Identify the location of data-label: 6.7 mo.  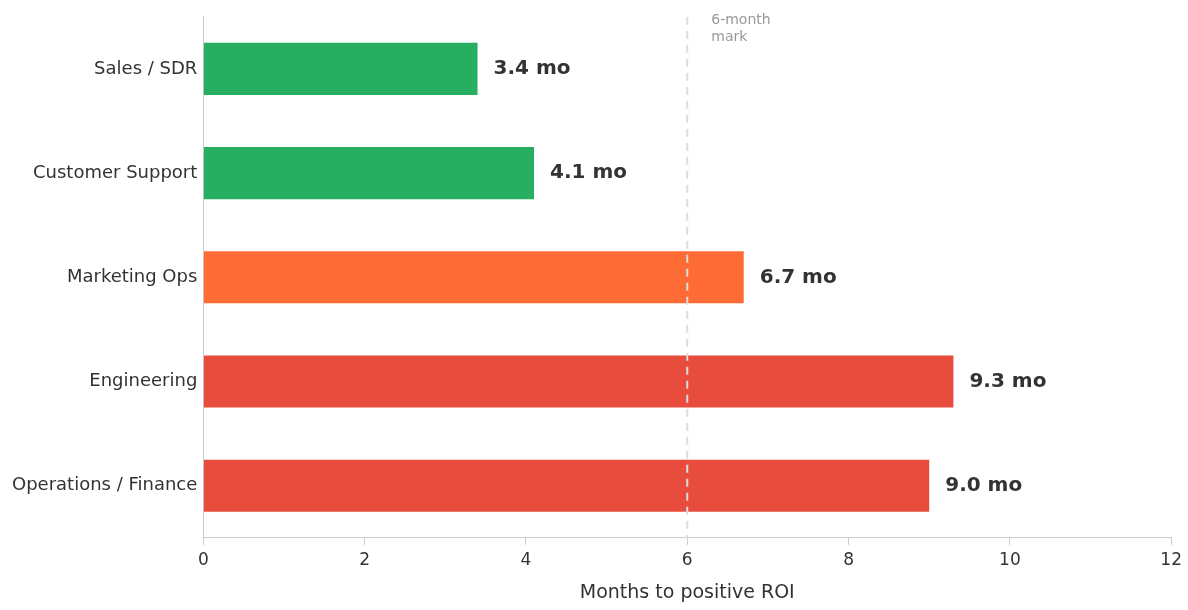
(798, 275).